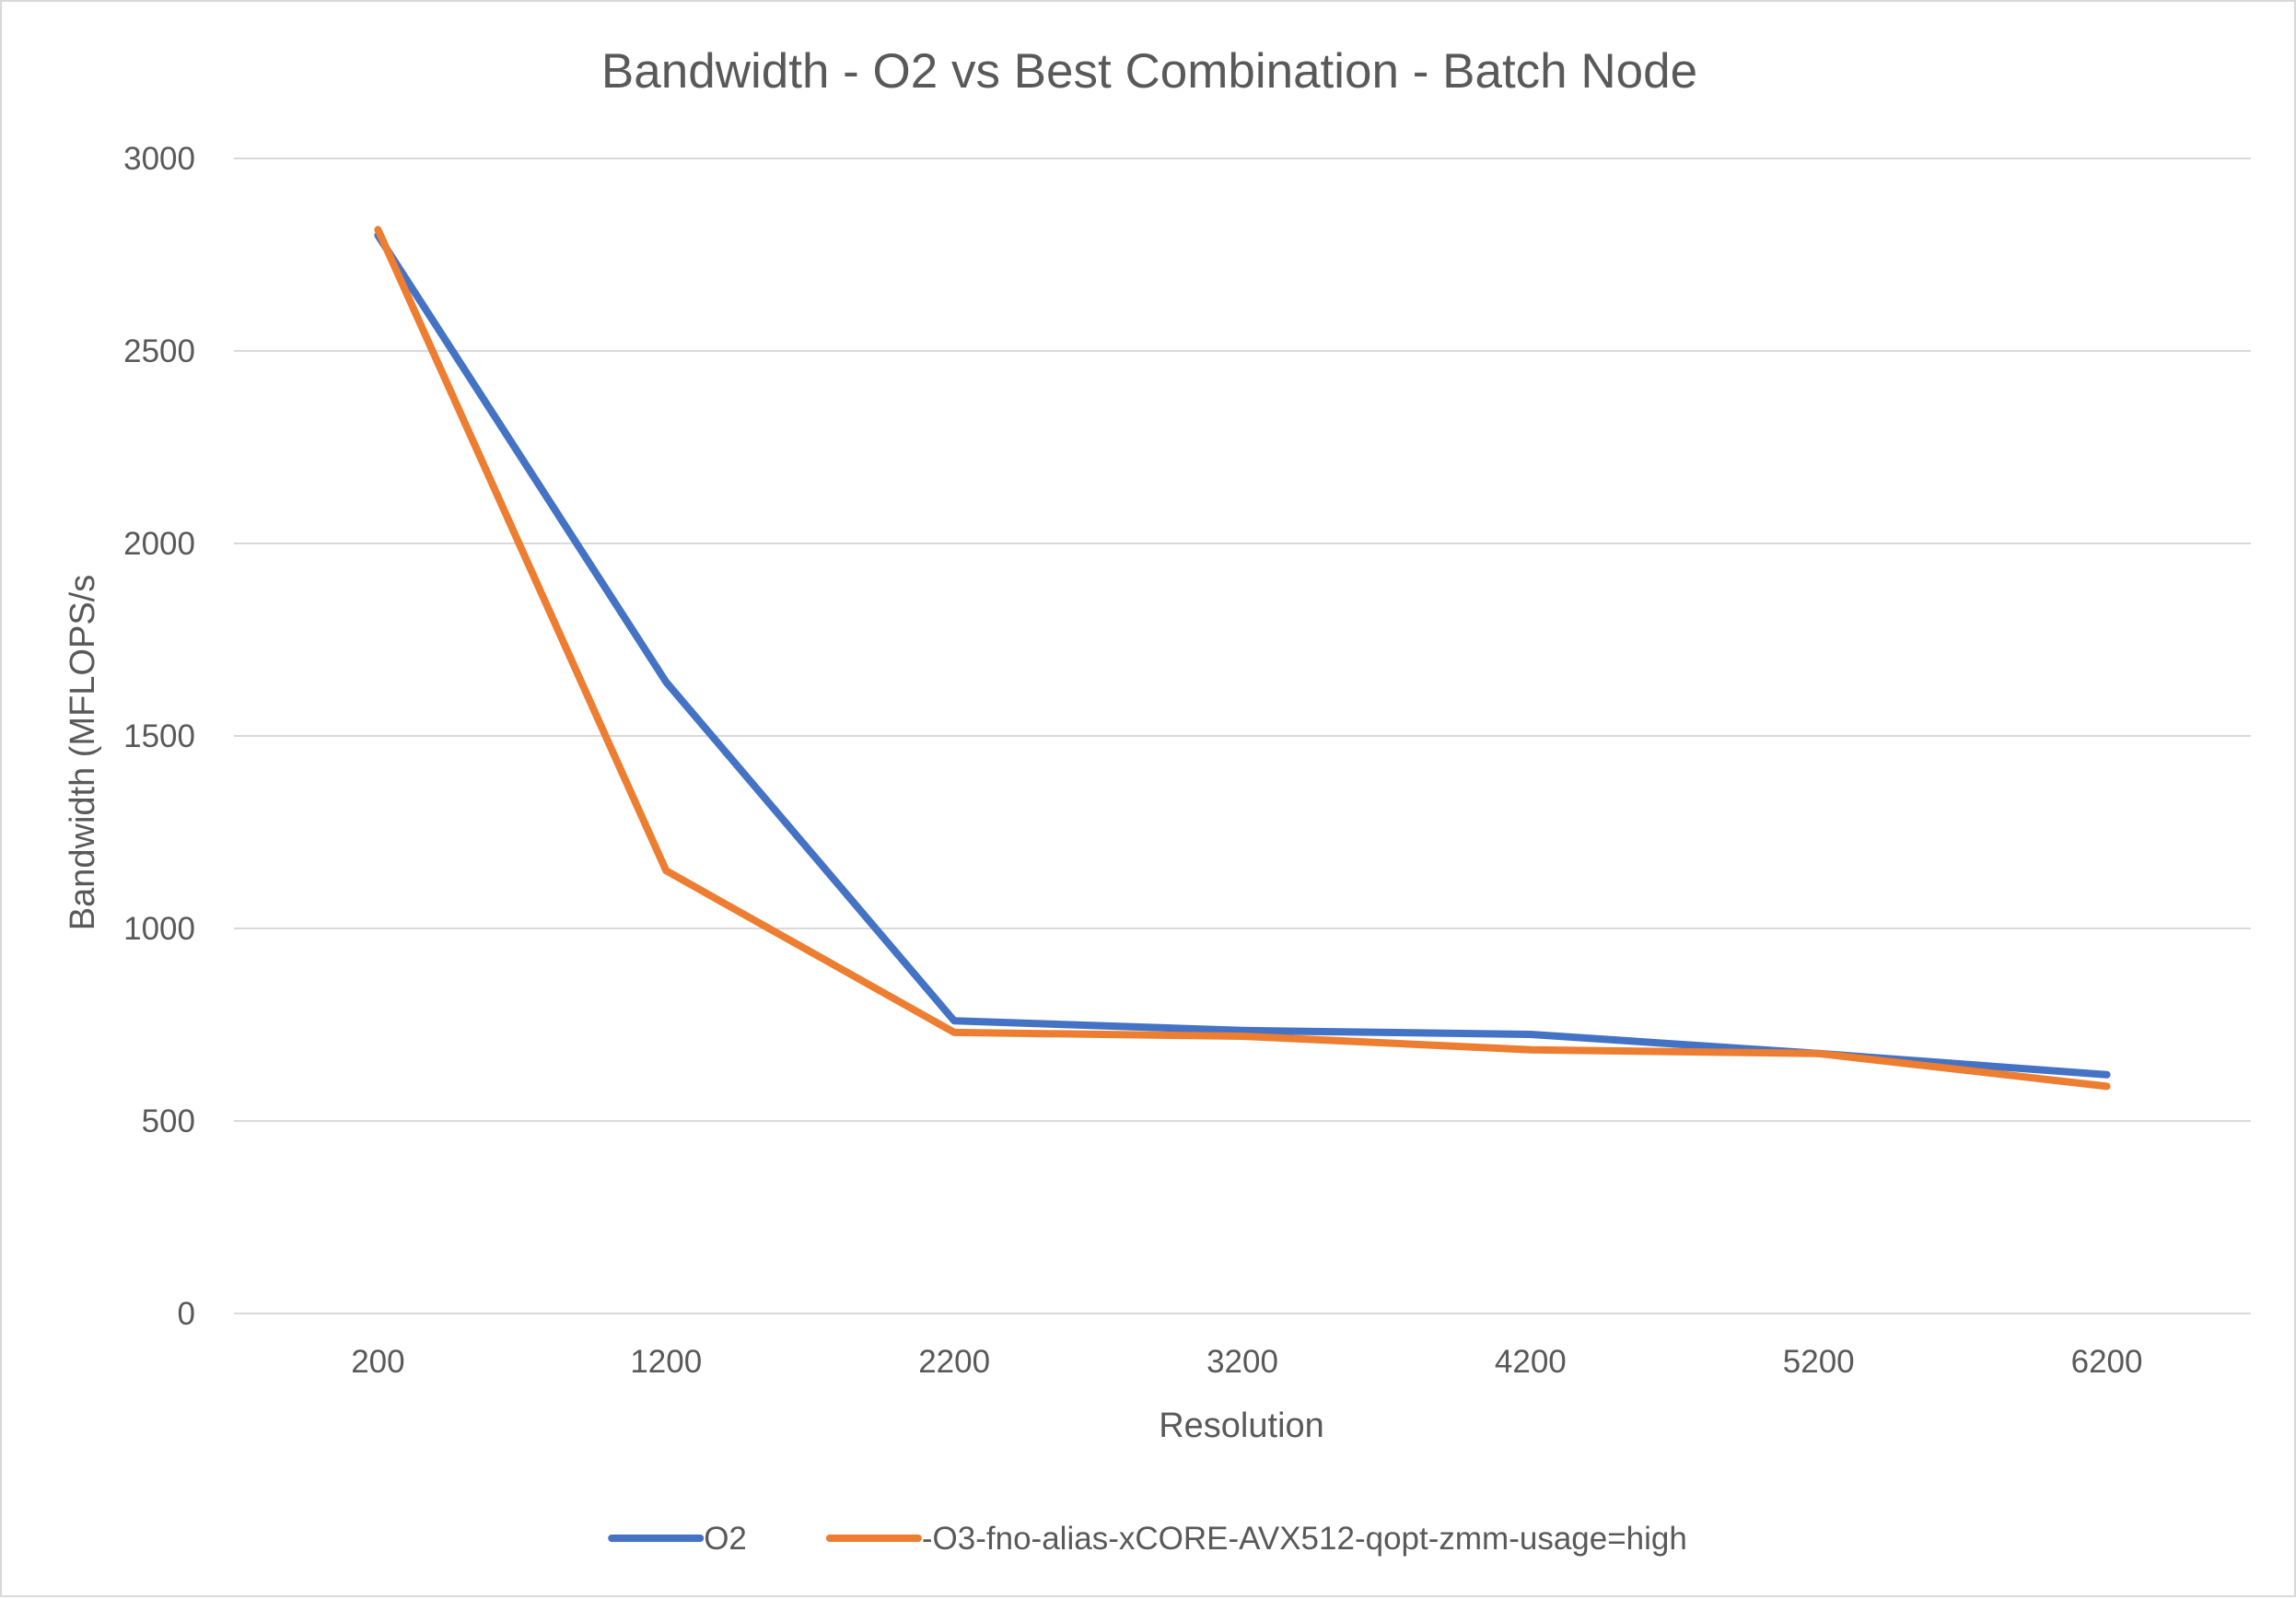  I want to click on x-tick-label: 200, so click(377, 1362).